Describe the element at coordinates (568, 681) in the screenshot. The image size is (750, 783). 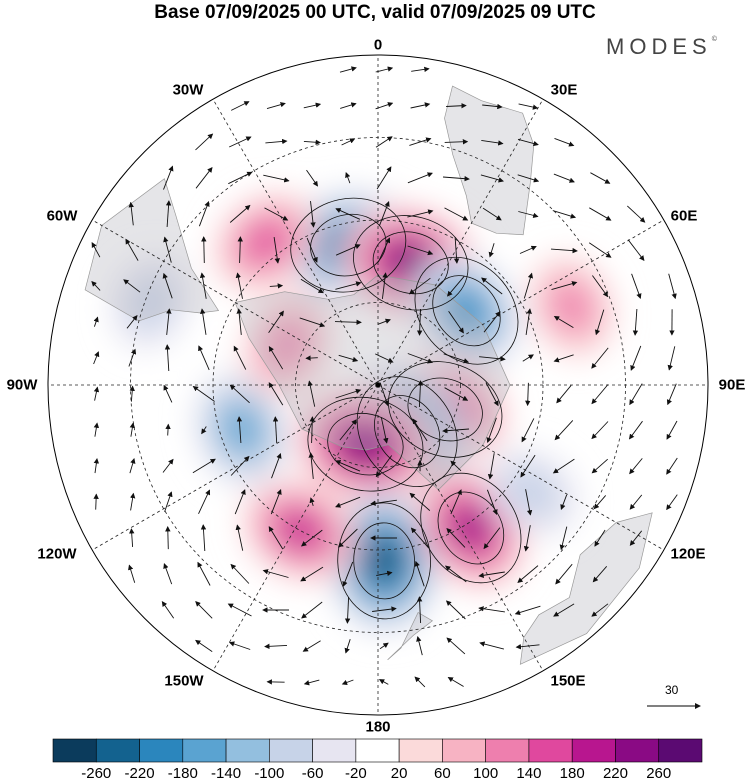
I see `lon-label-150e: 150E` at that location.